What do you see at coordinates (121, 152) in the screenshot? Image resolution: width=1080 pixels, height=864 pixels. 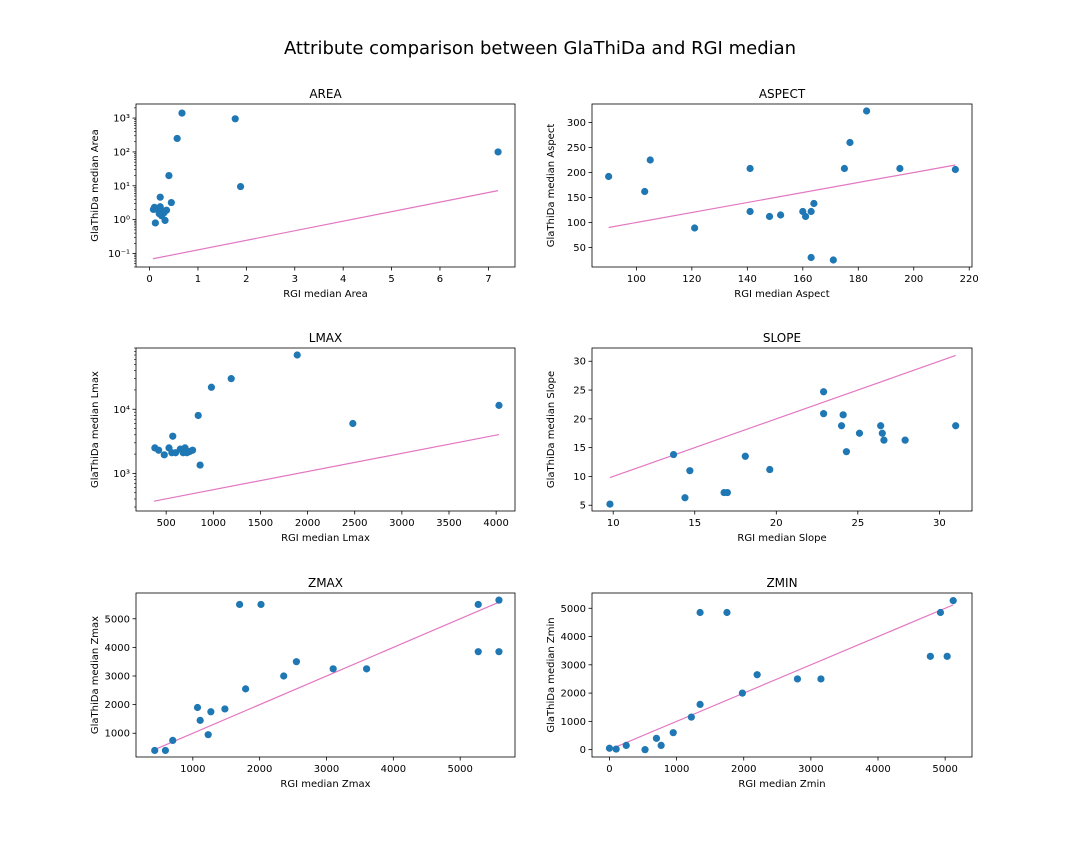 I see `y-tick-label: 10²` at bounding box center [121, 152].